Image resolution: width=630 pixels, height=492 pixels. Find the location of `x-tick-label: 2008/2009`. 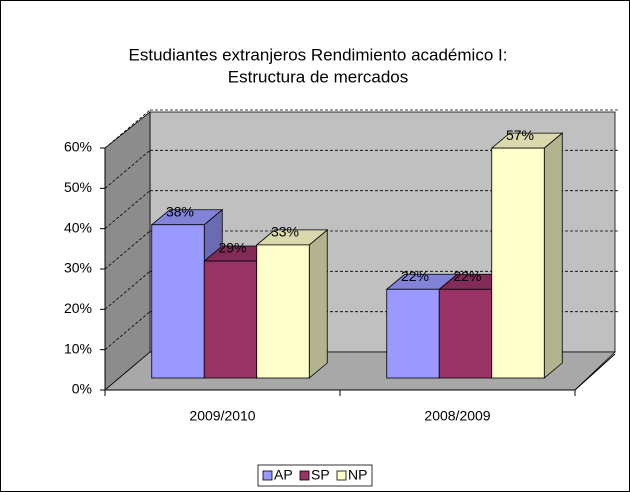

x-tick-label: 2008/2009 is located at coordinates (457, 416).